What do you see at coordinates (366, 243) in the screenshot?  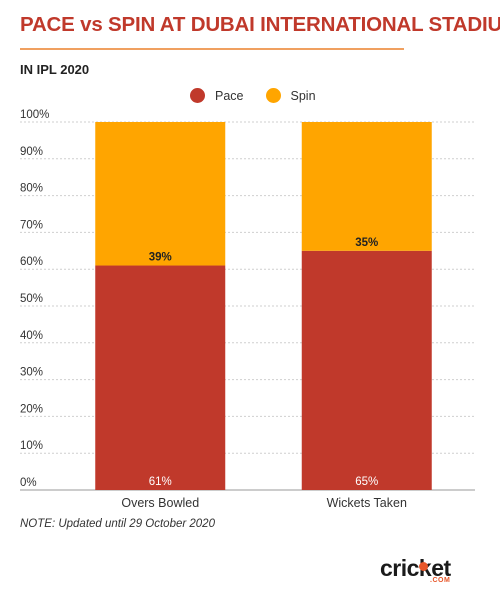 I see `data-label-spin-1: 35%` at bounding box center [366, 243].